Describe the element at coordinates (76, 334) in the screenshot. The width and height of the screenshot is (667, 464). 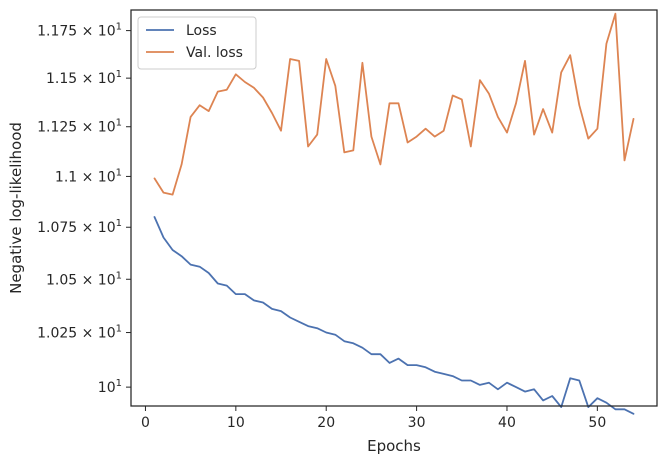
I see `y-tick-label-base: 1.025 × 10` at that location.